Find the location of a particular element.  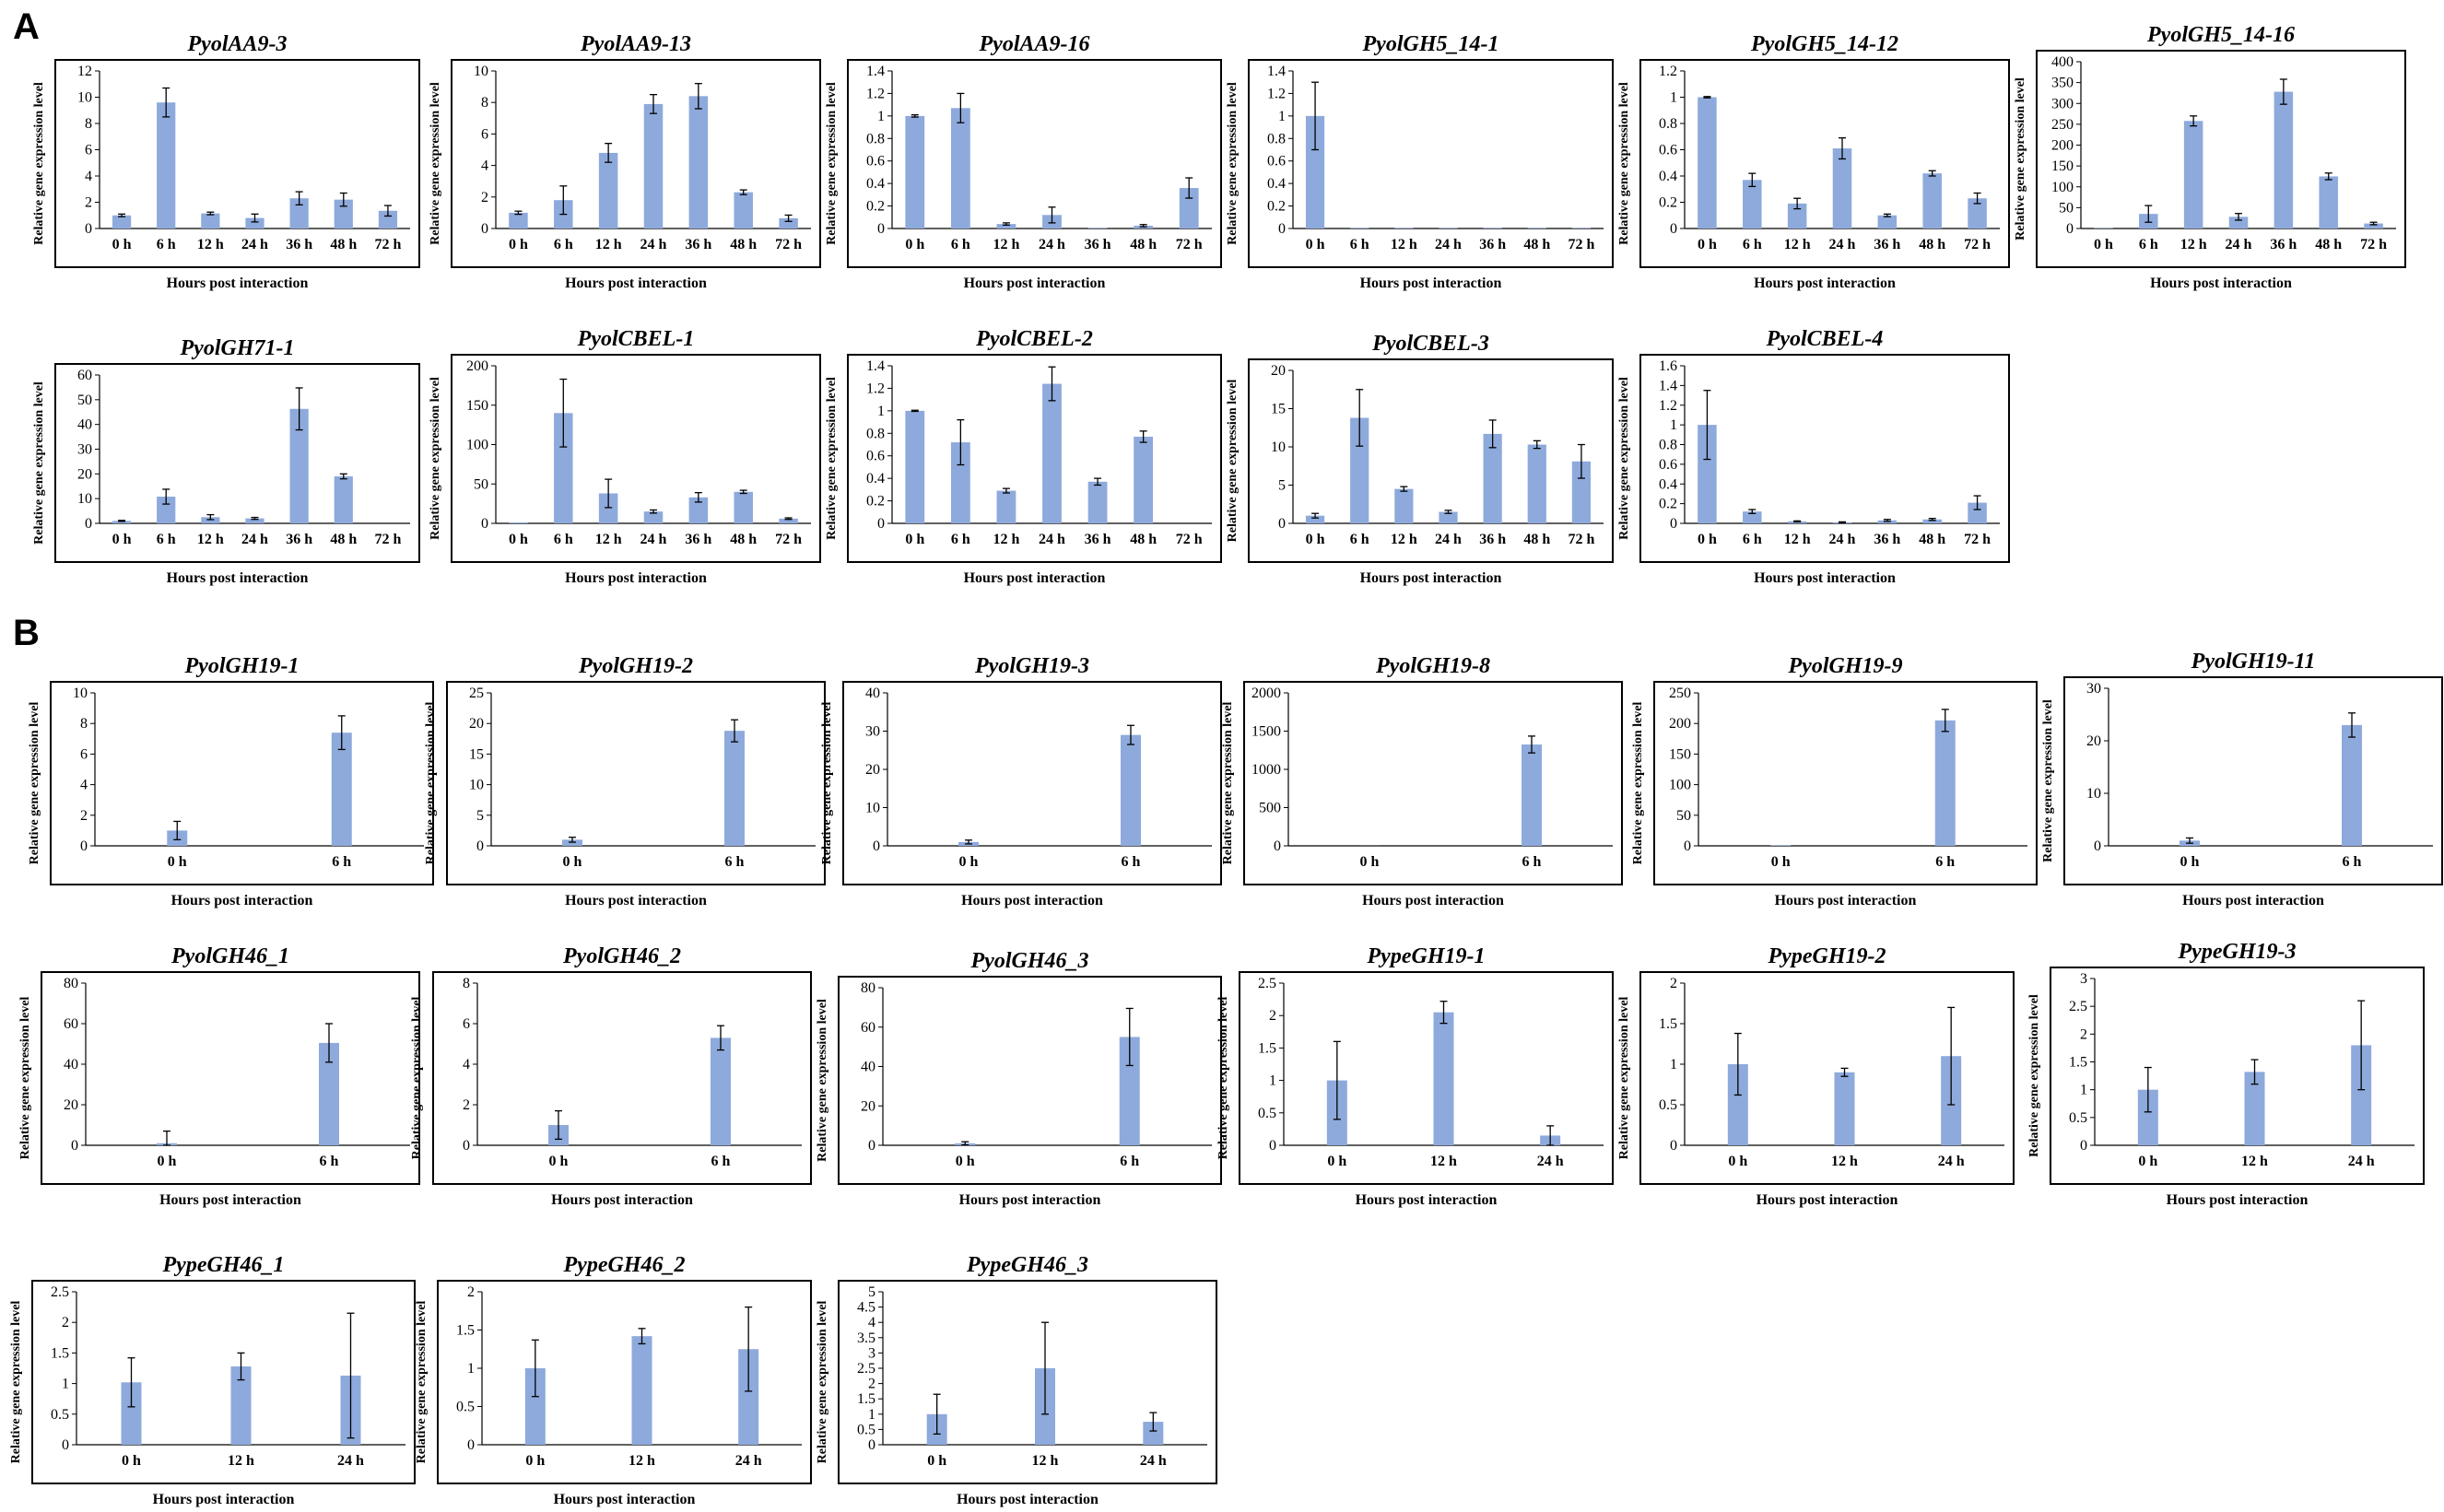

y-tick-label: 60 is located at coordinates (71, 1024).